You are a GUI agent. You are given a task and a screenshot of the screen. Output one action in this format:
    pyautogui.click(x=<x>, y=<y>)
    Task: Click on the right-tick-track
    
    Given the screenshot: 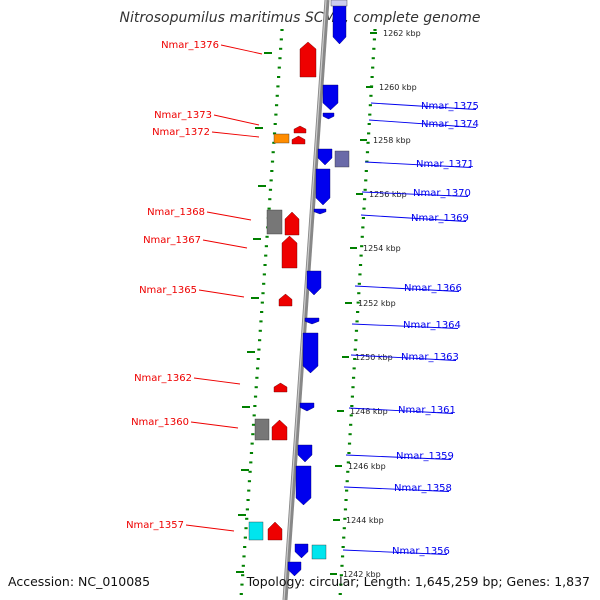 What is the action you would take?
    pyautogui.click(x=357, y=312)
    